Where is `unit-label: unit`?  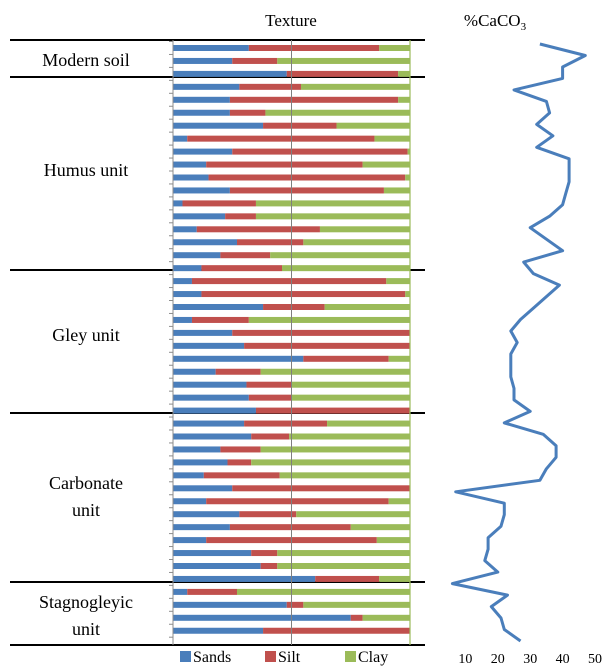 unit-label: unit is located at coordinates (86, 629).